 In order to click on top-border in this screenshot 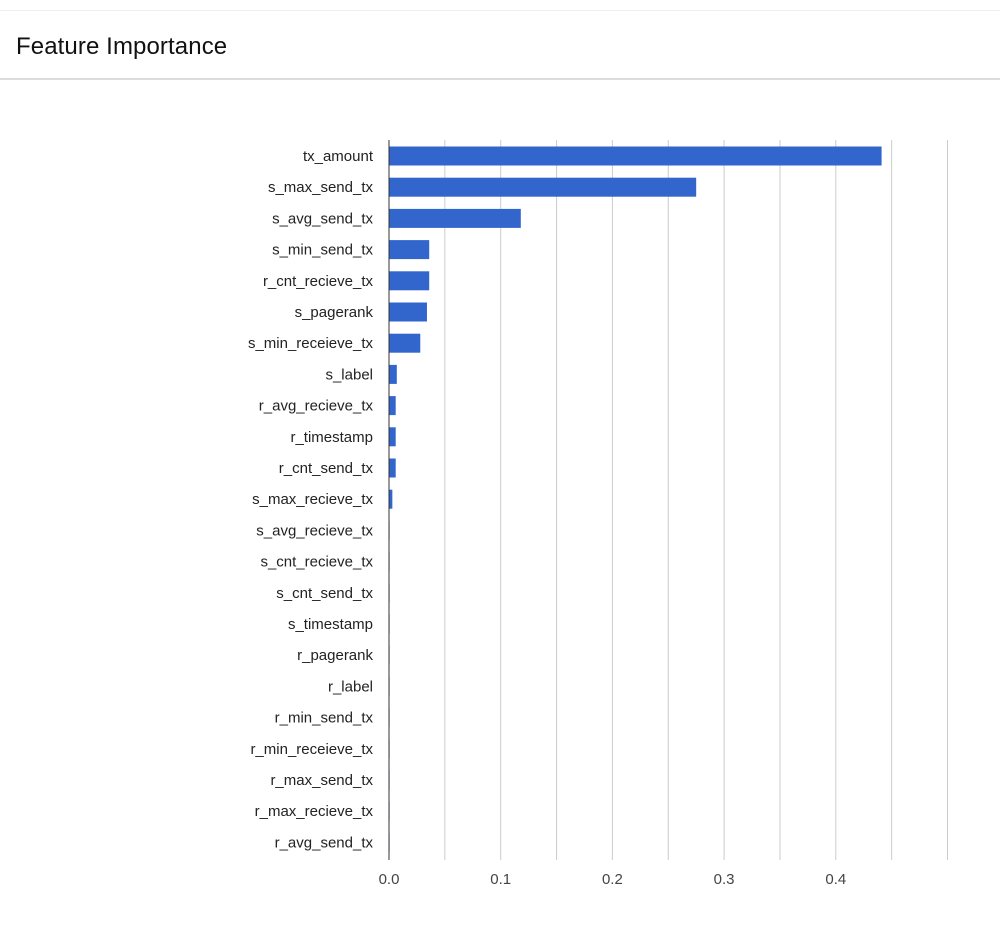, I will do `click(500, 10)`.